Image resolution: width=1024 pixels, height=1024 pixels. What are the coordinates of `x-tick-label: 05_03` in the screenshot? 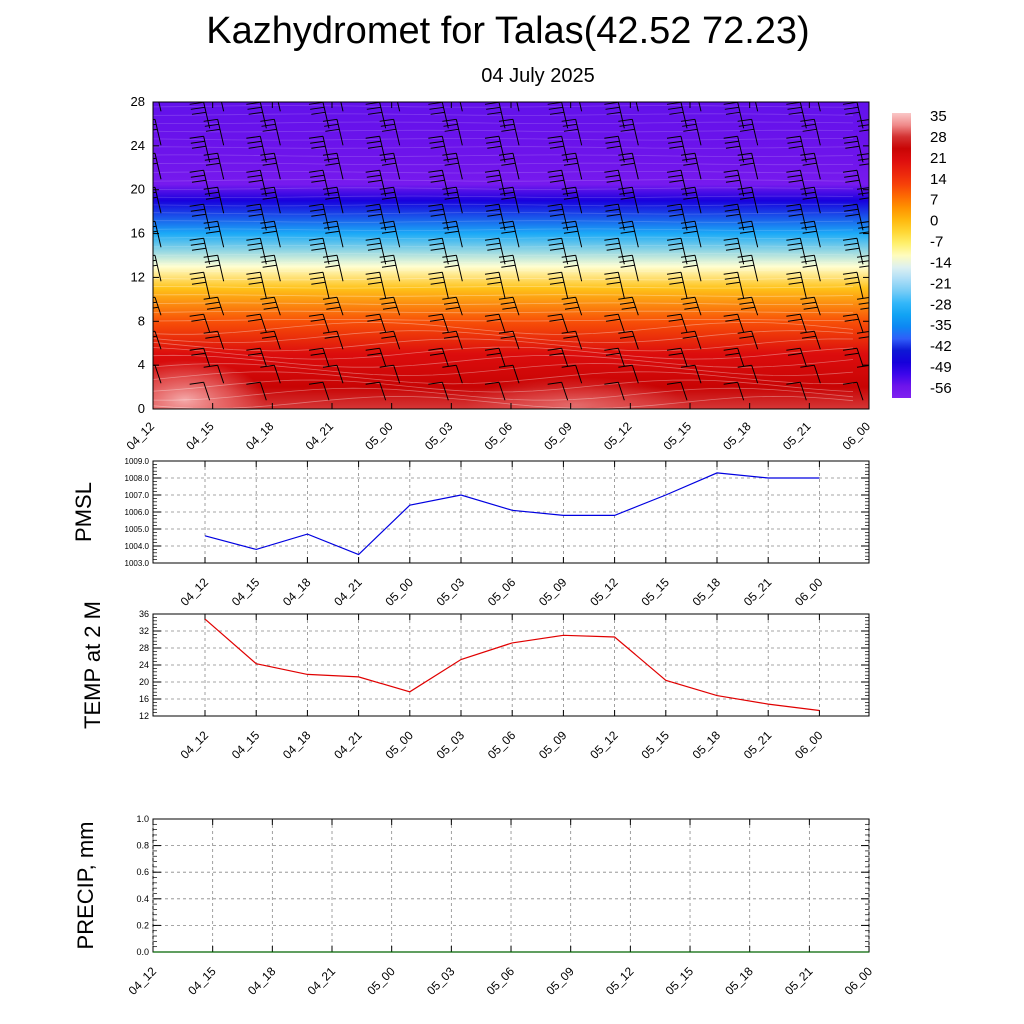 It's located at (439, 436).